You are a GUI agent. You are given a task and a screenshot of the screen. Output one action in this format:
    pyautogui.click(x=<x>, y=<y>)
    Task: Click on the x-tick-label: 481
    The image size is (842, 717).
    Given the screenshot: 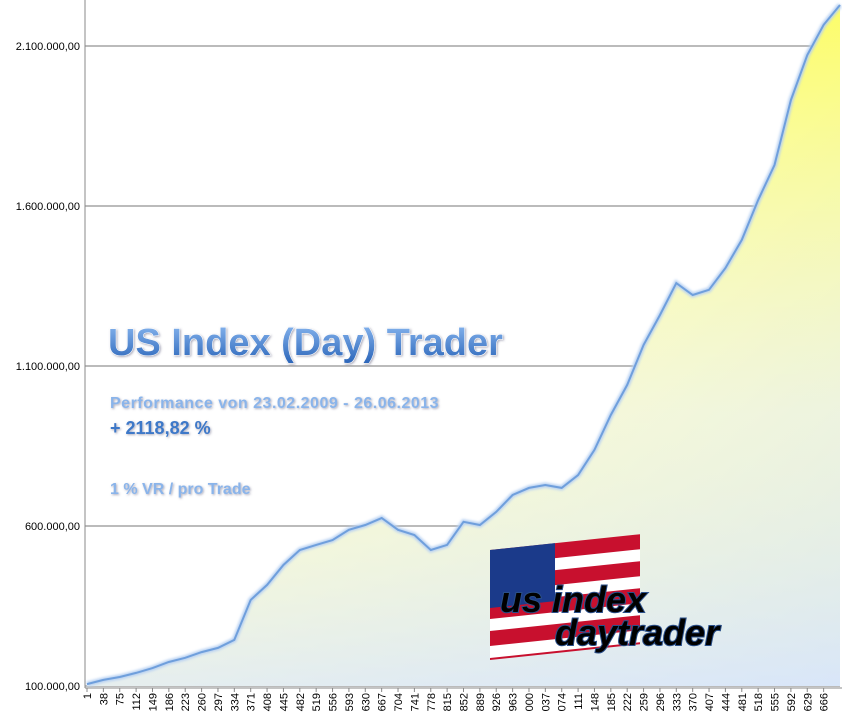 What is the action you would take?
    pyautogui.click(x=743, y=702)
    